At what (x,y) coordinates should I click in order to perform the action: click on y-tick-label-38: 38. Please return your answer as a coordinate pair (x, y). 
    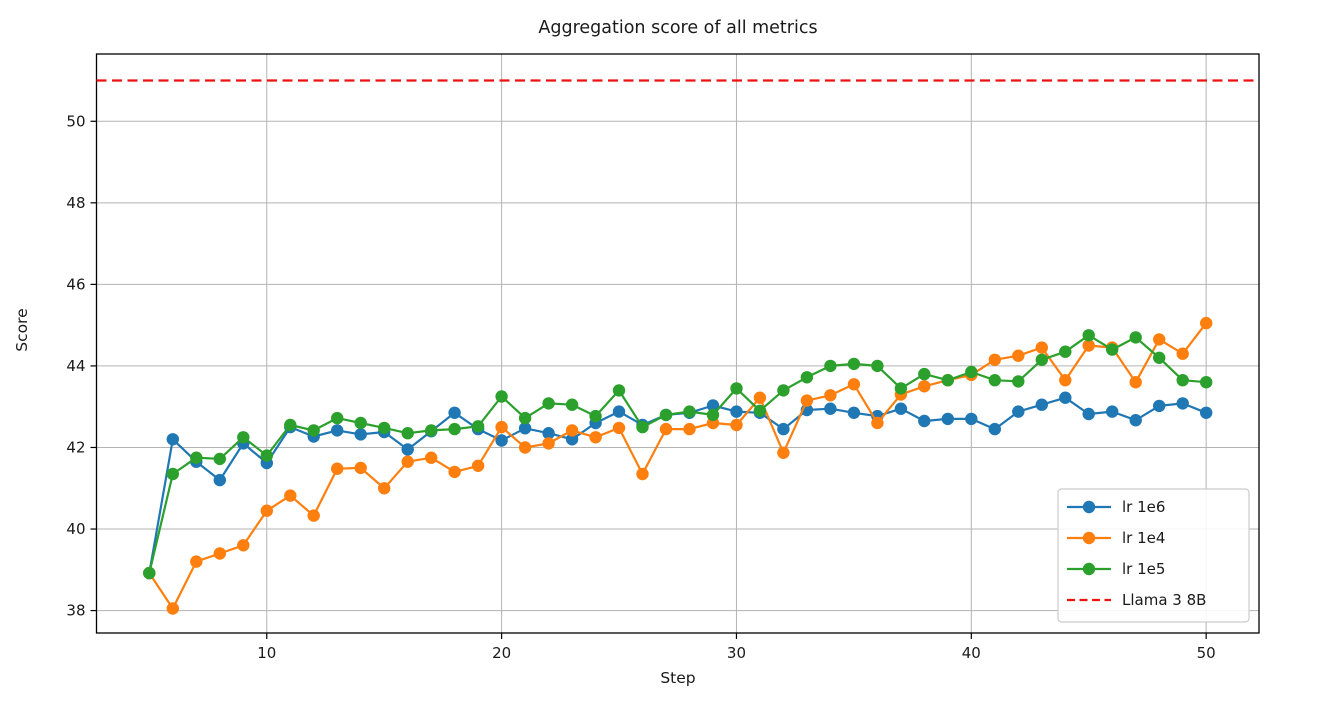
    Looking at the image, I should click on (75, 611).